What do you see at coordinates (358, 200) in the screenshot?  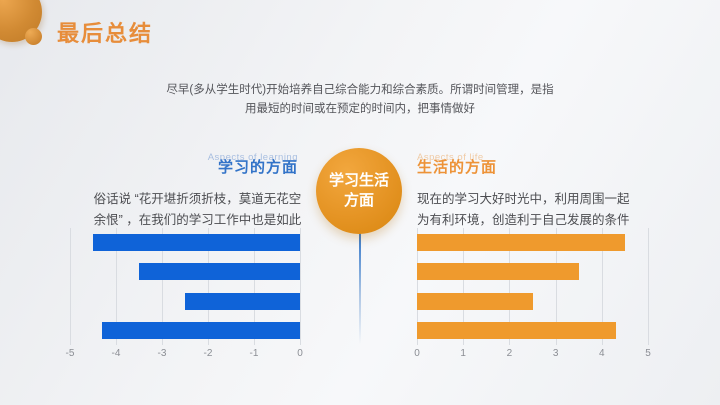 I see `bubble-line-2: 方面` at bounding box center [358, 200].